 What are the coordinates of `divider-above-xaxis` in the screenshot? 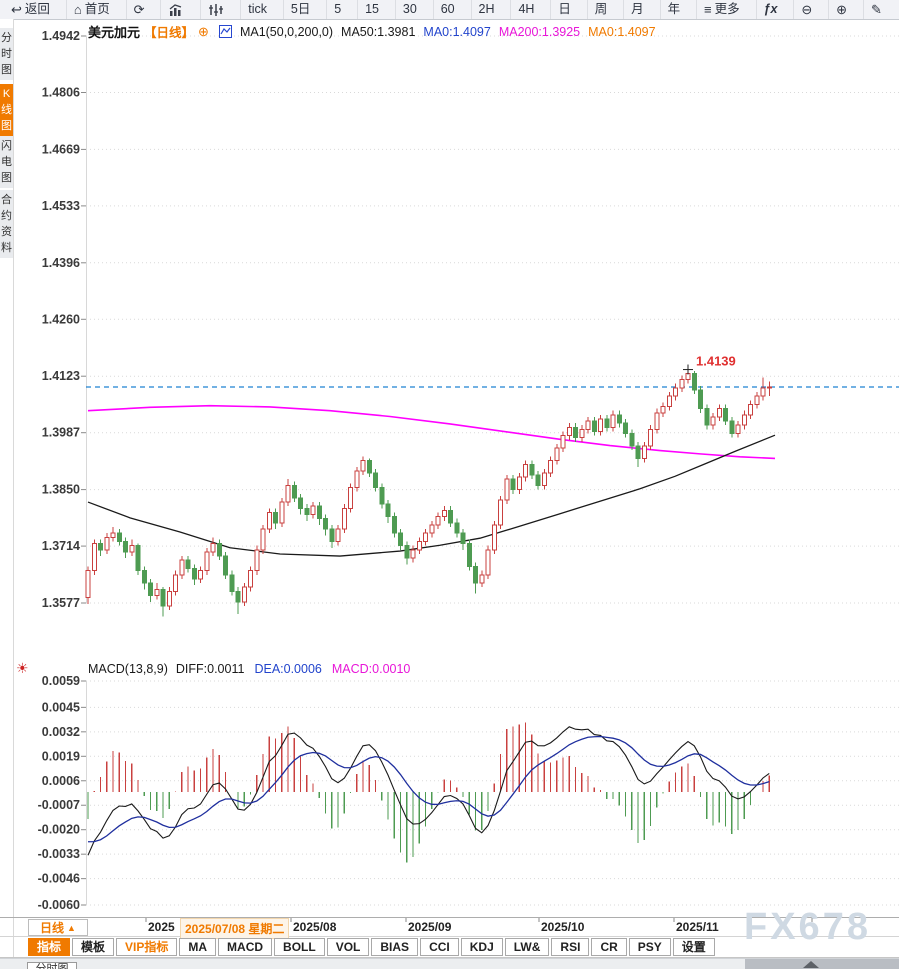 It's located at (449, 917).